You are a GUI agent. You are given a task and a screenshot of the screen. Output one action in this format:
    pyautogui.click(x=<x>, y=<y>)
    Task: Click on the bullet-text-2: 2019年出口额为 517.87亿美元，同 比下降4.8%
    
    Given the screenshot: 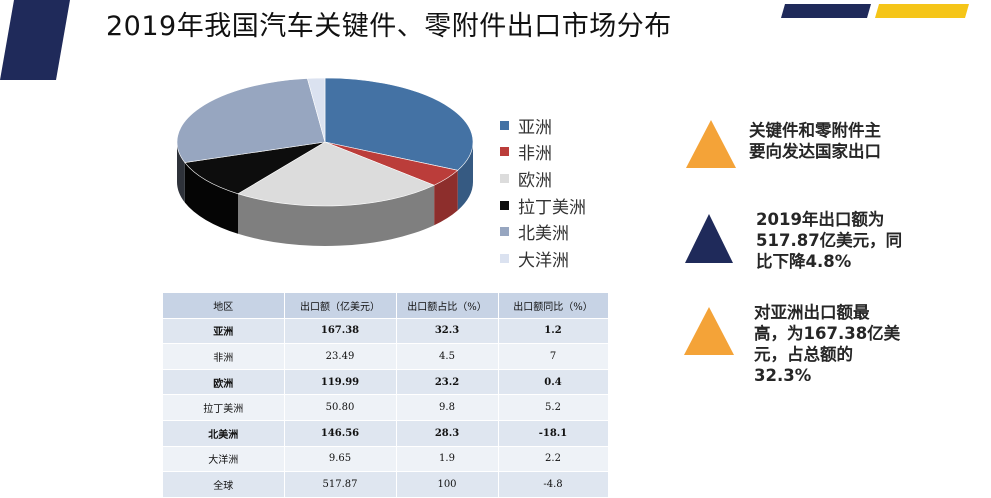 What is the action you would take?
    pyautogui.click(x=829, y=240)
    